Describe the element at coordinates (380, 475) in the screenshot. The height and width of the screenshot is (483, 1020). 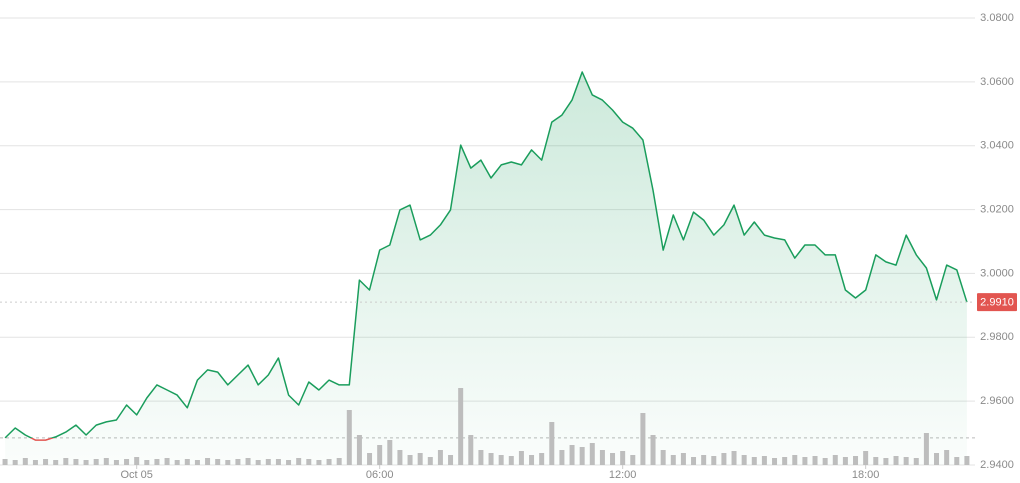
I see `x-tick-label: 06:00` at that location.